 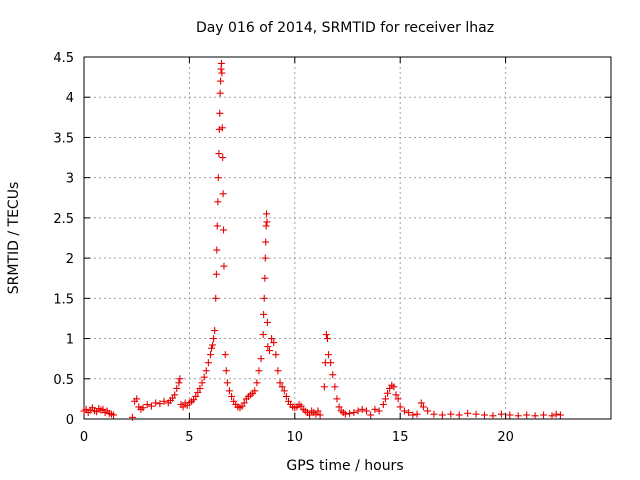 What do you see at coordinates (63, 299) in the screenshot?
I see `y-tick-label: 1.5` at bounding box center [63, 299].